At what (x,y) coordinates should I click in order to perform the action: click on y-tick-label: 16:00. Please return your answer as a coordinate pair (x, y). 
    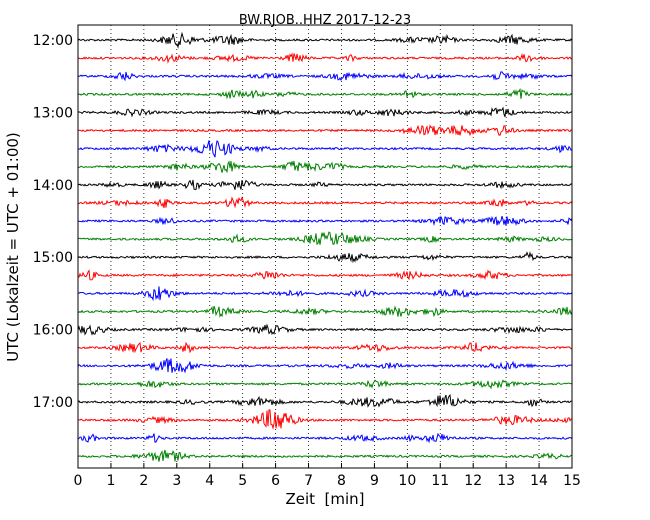
    Looking at the image, I should click on (53, 331).